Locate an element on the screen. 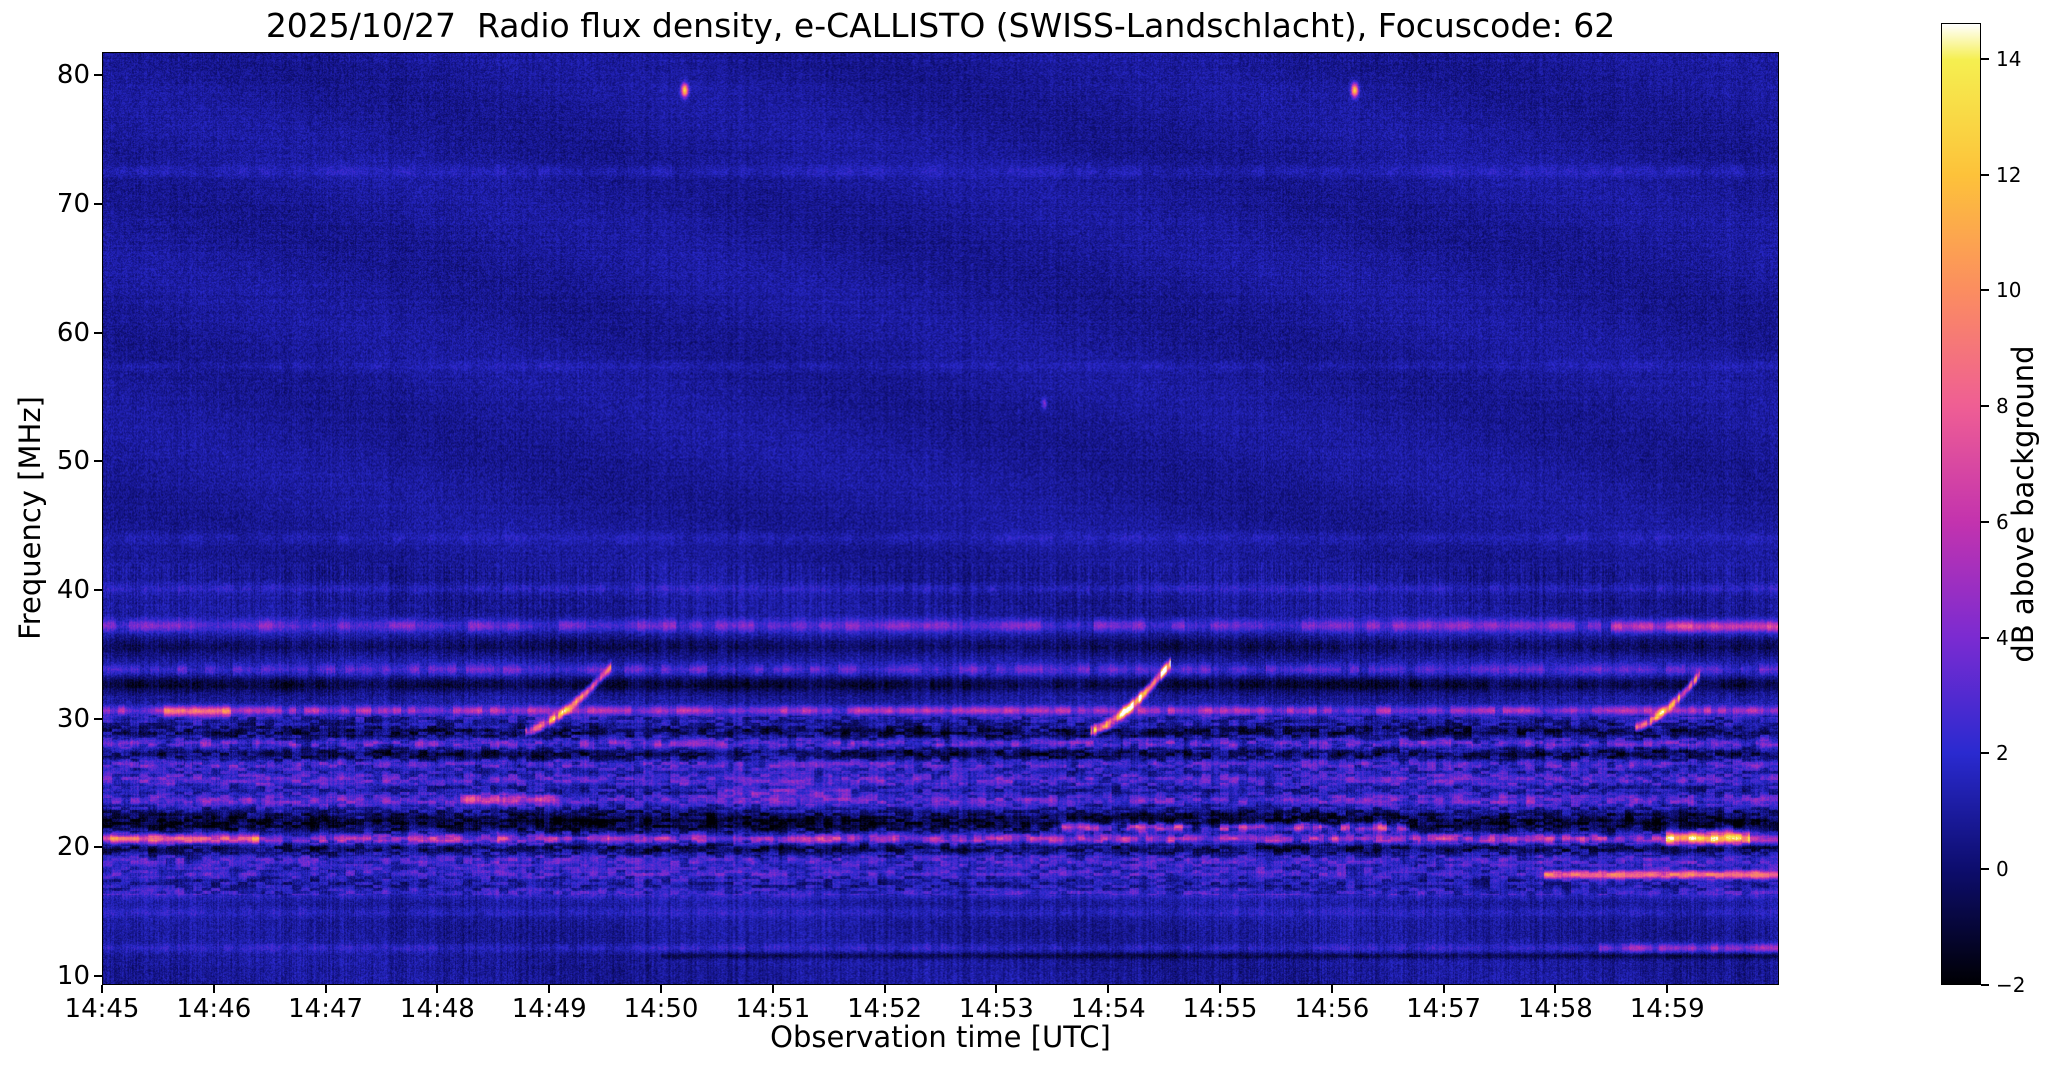 The height and width of the screenshot is (1067, 2047). y-axis-tick-label: 80 is located at coordinates (73, 75).